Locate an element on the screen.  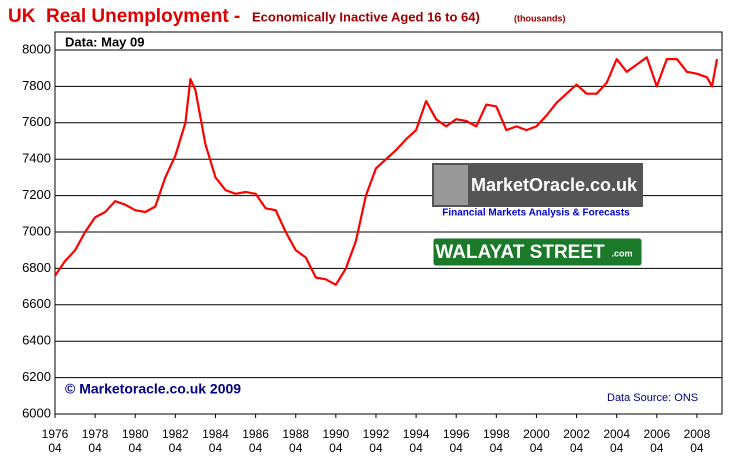
annotation: Data: May 09 is located at coordinates (104, 41).